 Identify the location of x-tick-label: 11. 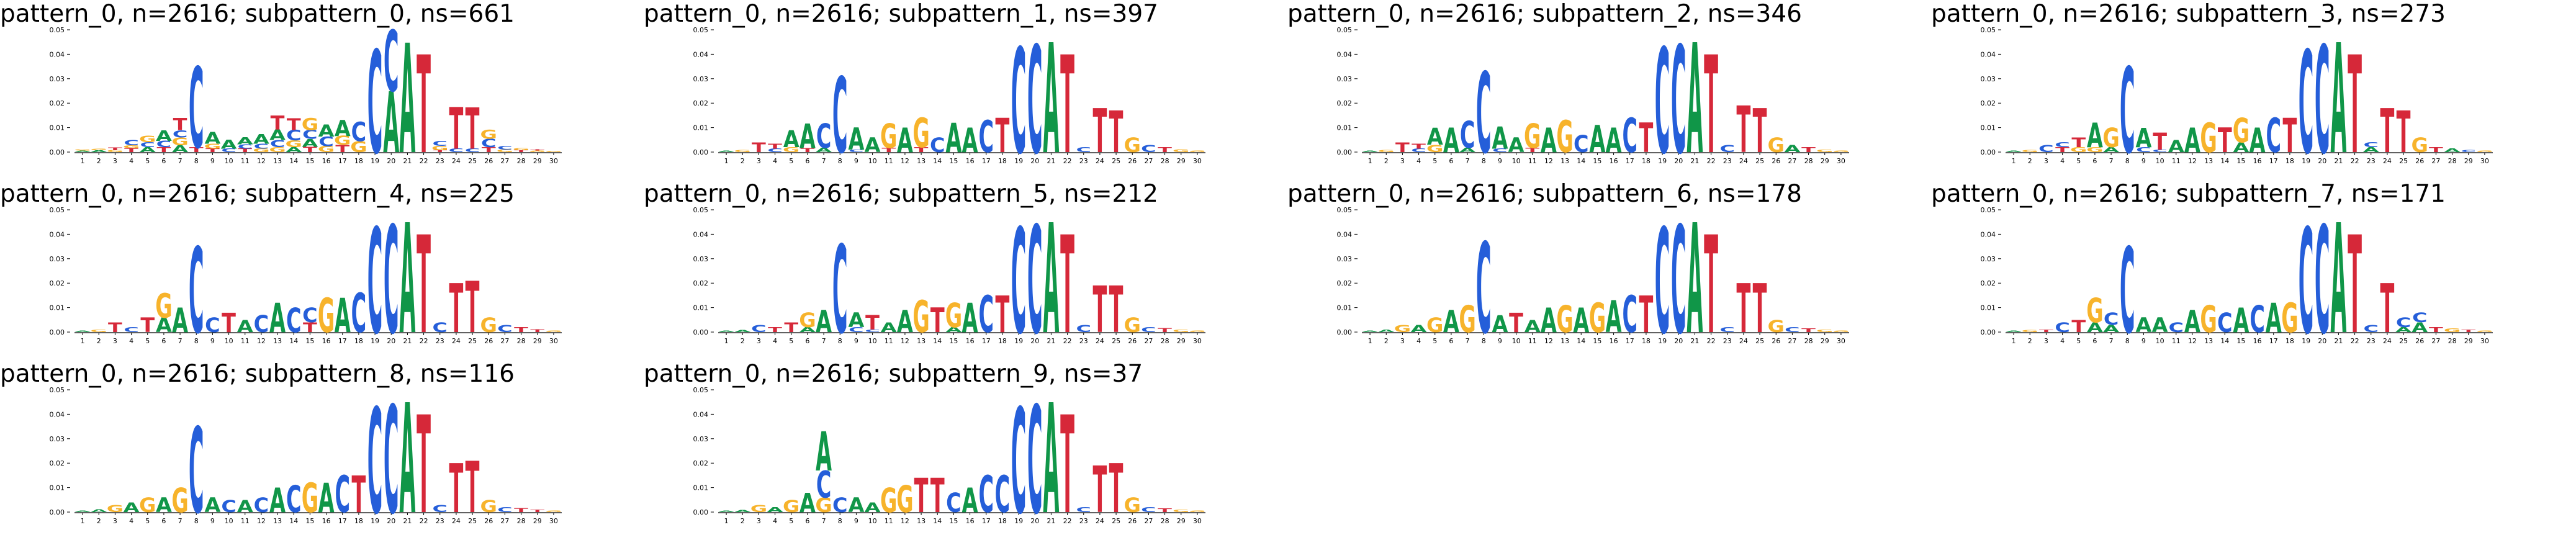
(889, 161).